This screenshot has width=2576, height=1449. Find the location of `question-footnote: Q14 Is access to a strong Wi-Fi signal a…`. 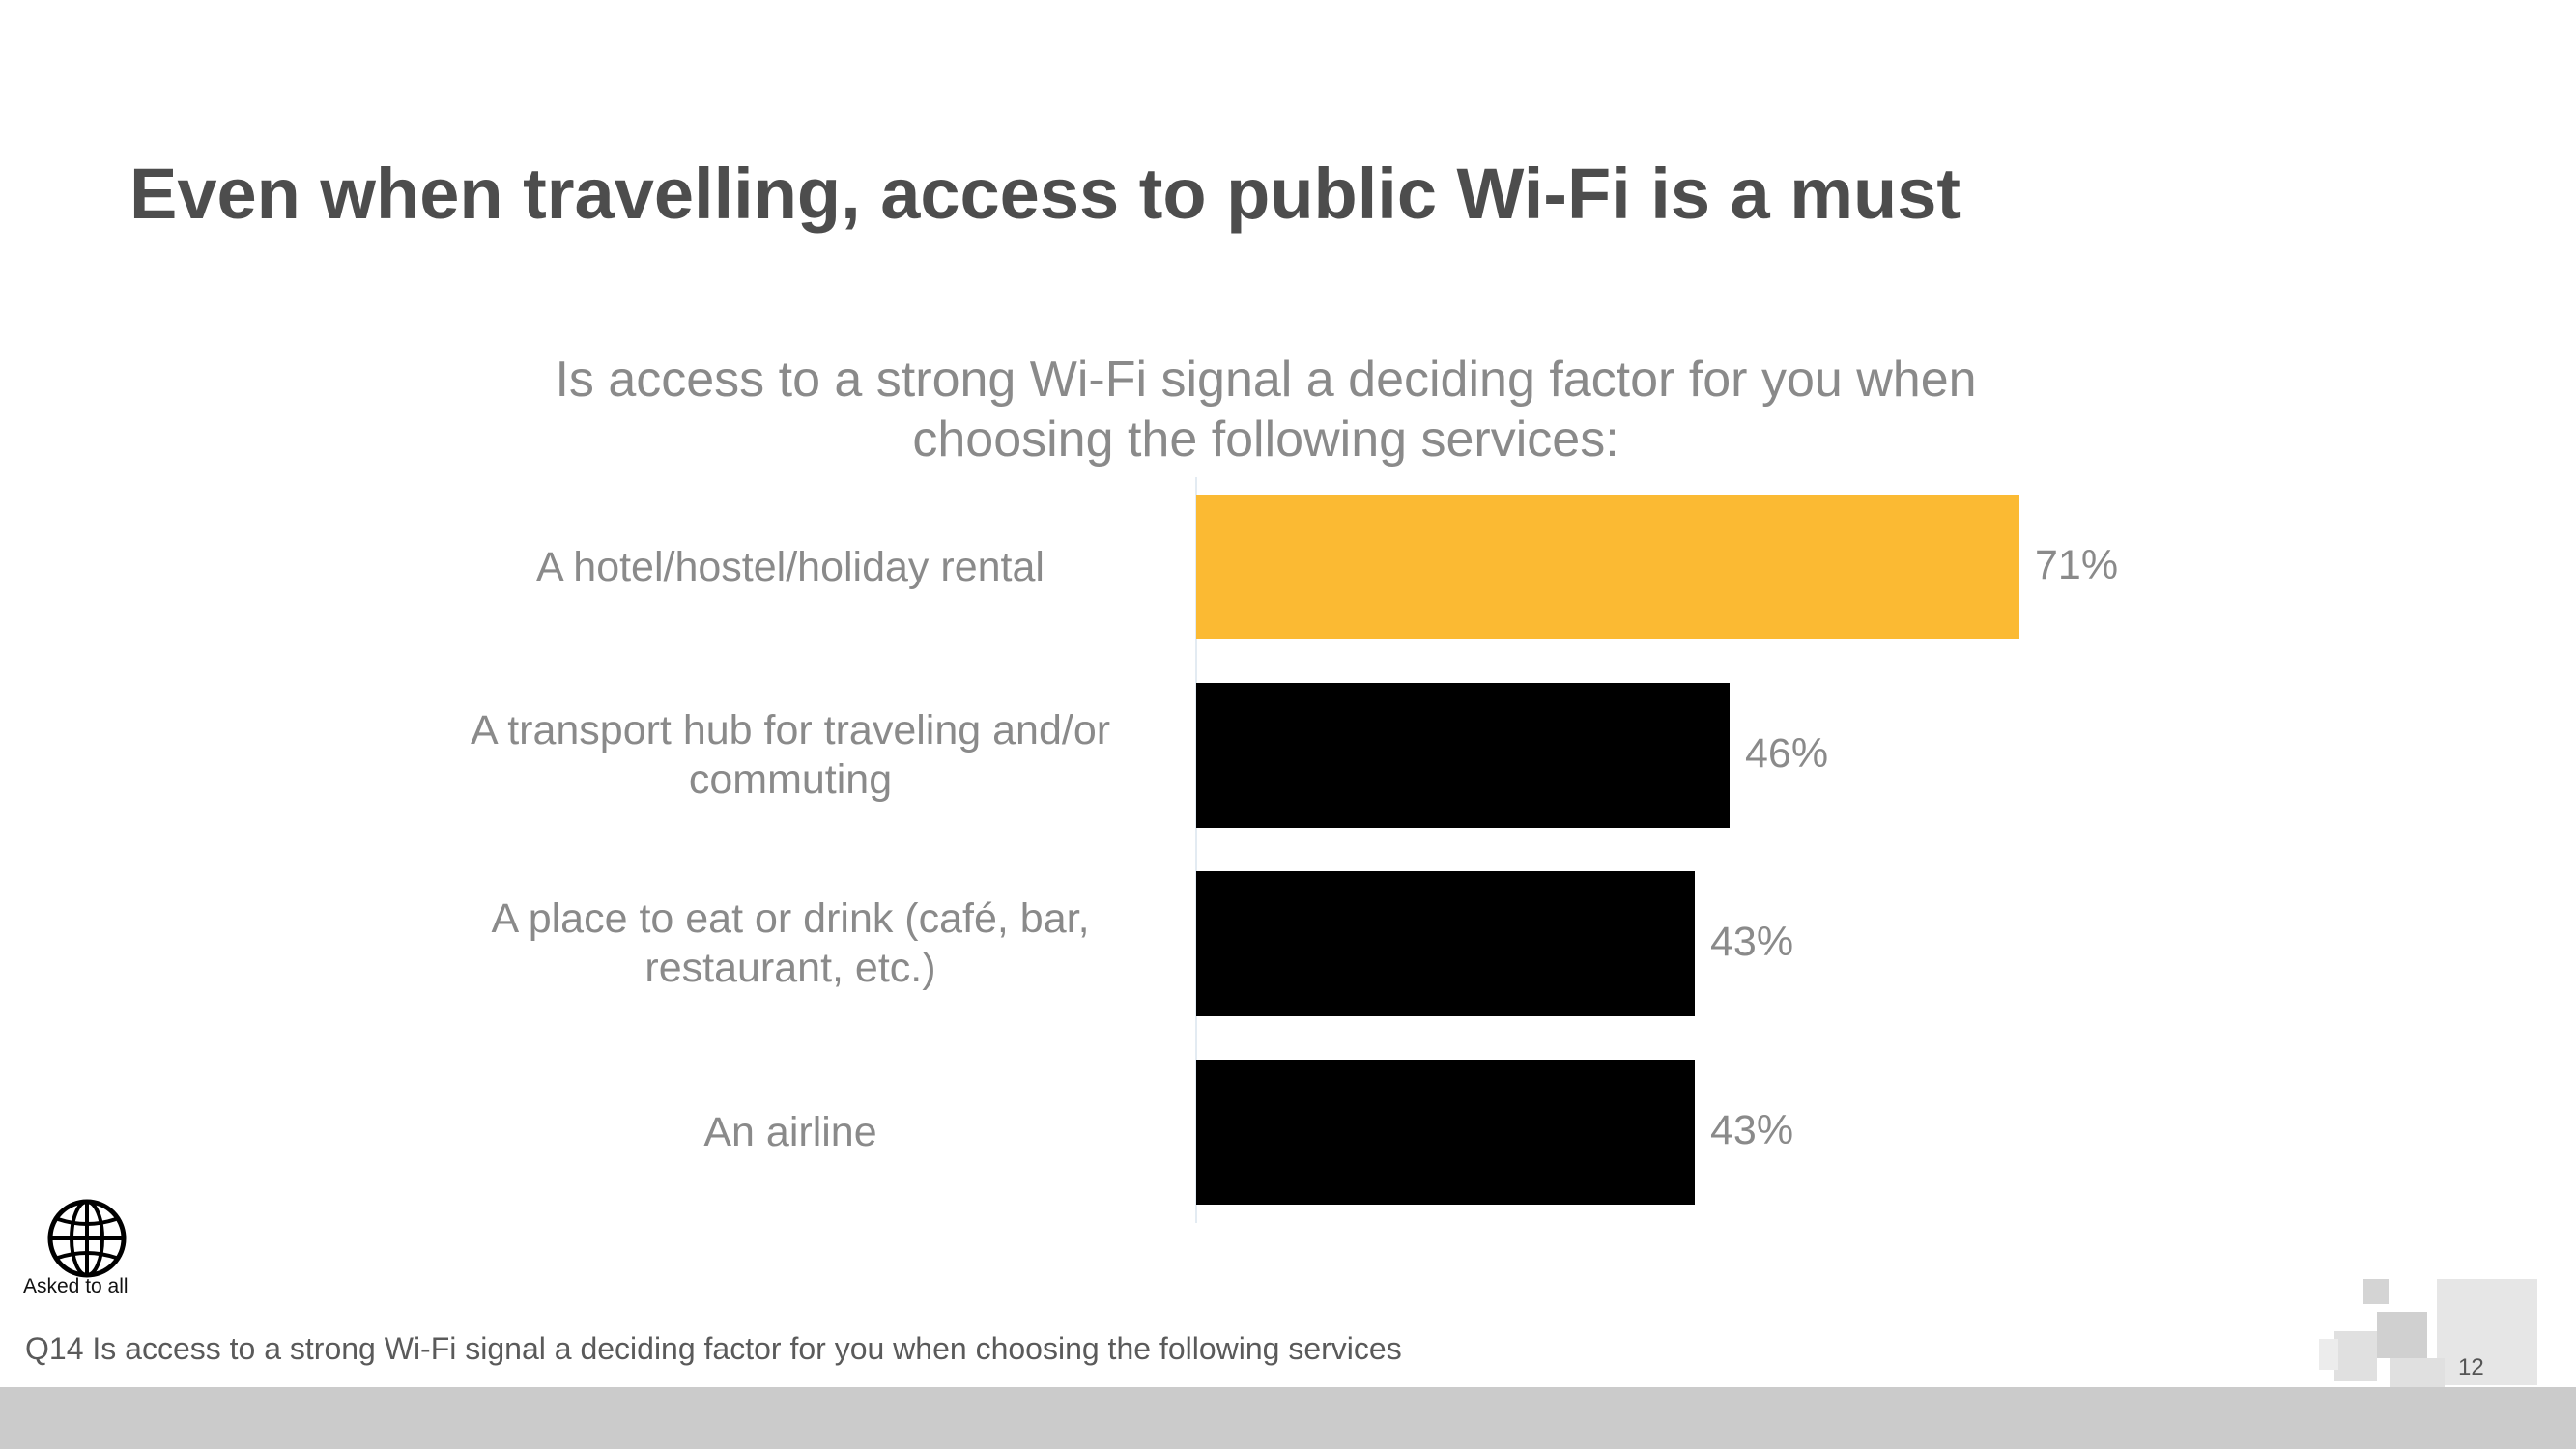

question-footnote: Q14 Is access to a strong Wi-Fi signal a… is located at coordinates (714, 1348).